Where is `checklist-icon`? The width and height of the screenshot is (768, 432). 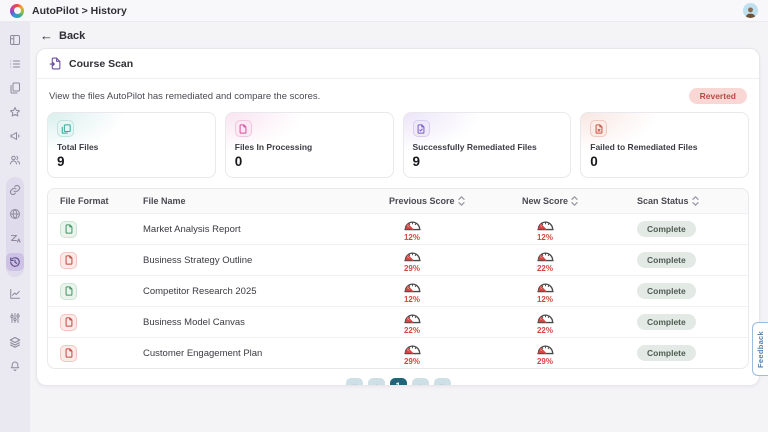 checklist-icon is located at coordinates (15, 64).